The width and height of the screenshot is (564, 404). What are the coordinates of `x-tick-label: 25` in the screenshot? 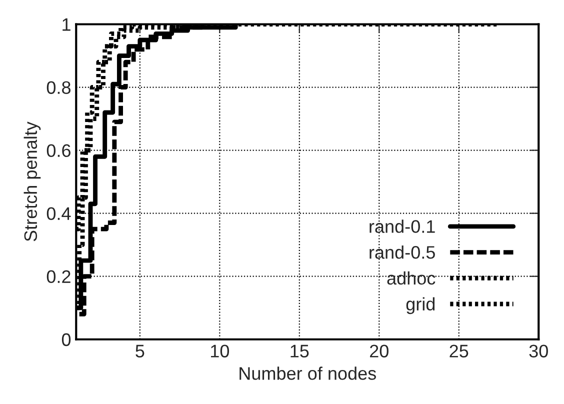 It's located at (459, 351).